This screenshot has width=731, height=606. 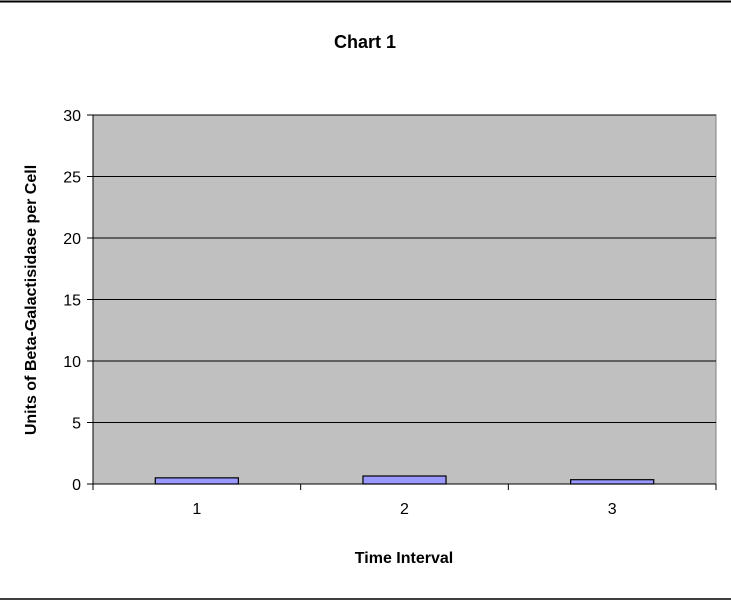 I want to click on y-tick-label-5: 5, so click(x=76, y=424).